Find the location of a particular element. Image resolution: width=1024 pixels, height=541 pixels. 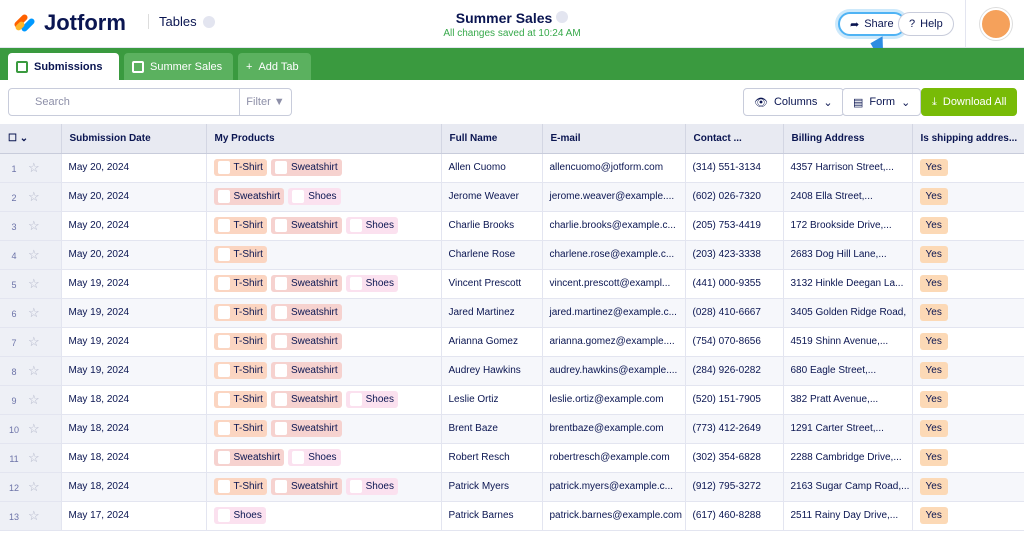

product-chip: Shoes is located at coordinates (372, 225).